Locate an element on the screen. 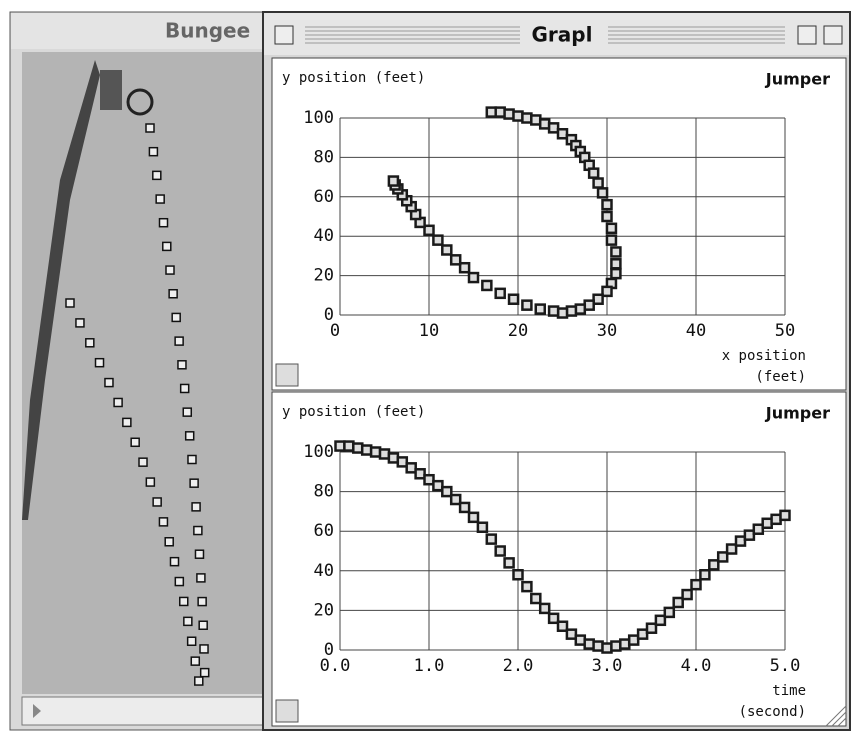 The height and width of the screenshot is (736, 855). x-tick-label: 10 is located at coordinates (429, 331).